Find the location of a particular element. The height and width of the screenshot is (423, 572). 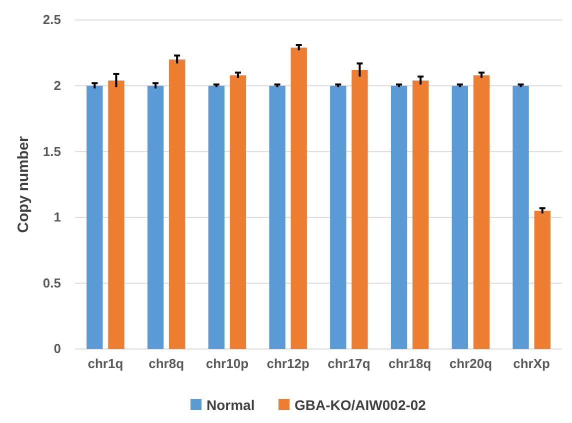

x-tick-label: chr12p is located at coordinates (288, 364).